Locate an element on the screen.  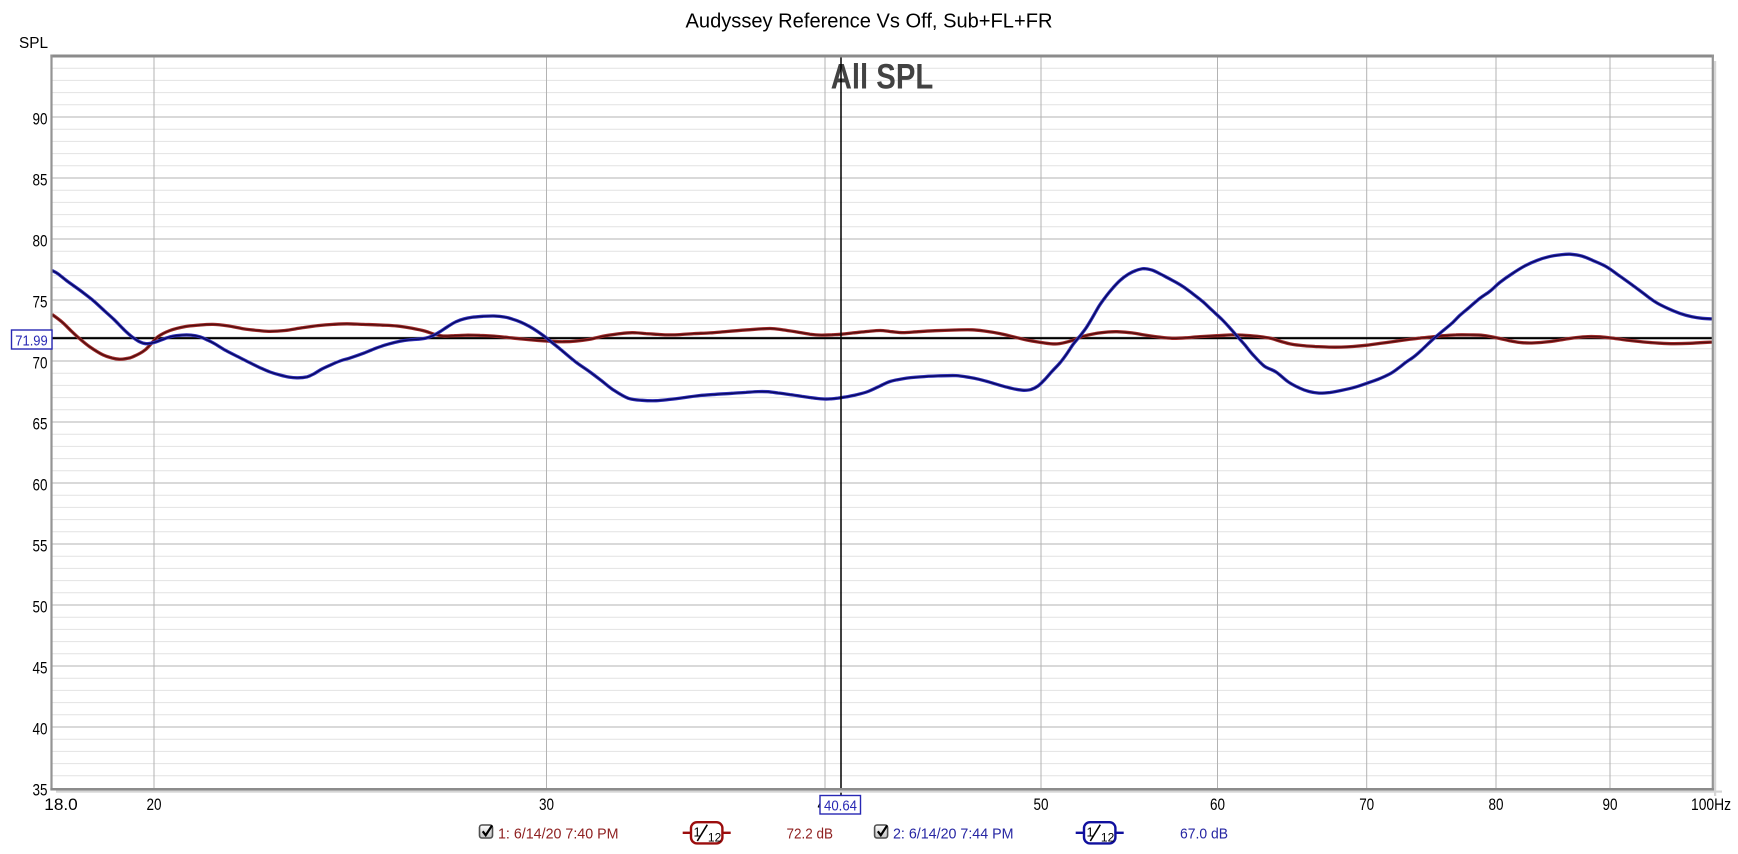
svg-text: 67.0 dB is located at coordinates (1204, 834).